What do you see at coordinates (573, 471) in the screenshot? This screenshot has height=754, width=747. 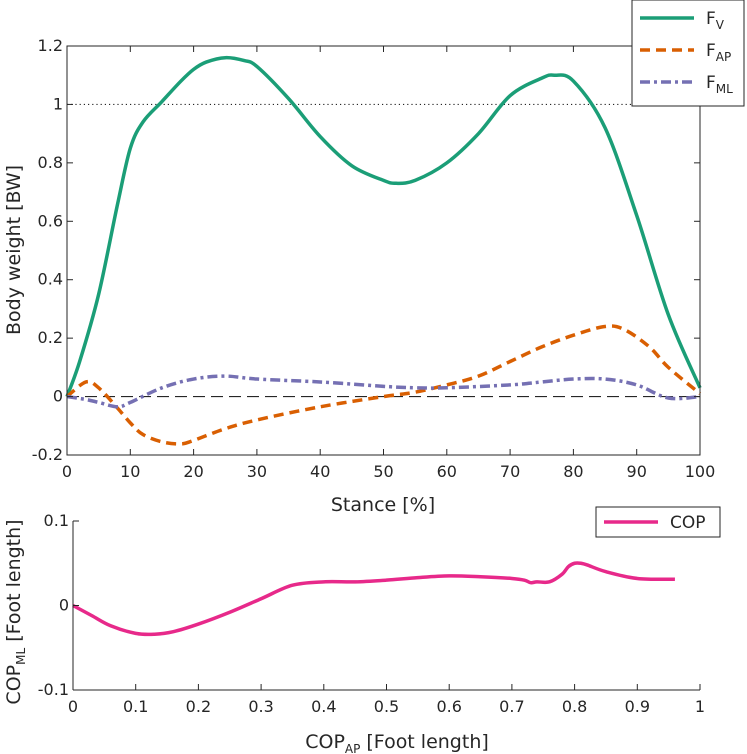 I see `force-x-tick-label: 80` at bounding box center [573, 471].